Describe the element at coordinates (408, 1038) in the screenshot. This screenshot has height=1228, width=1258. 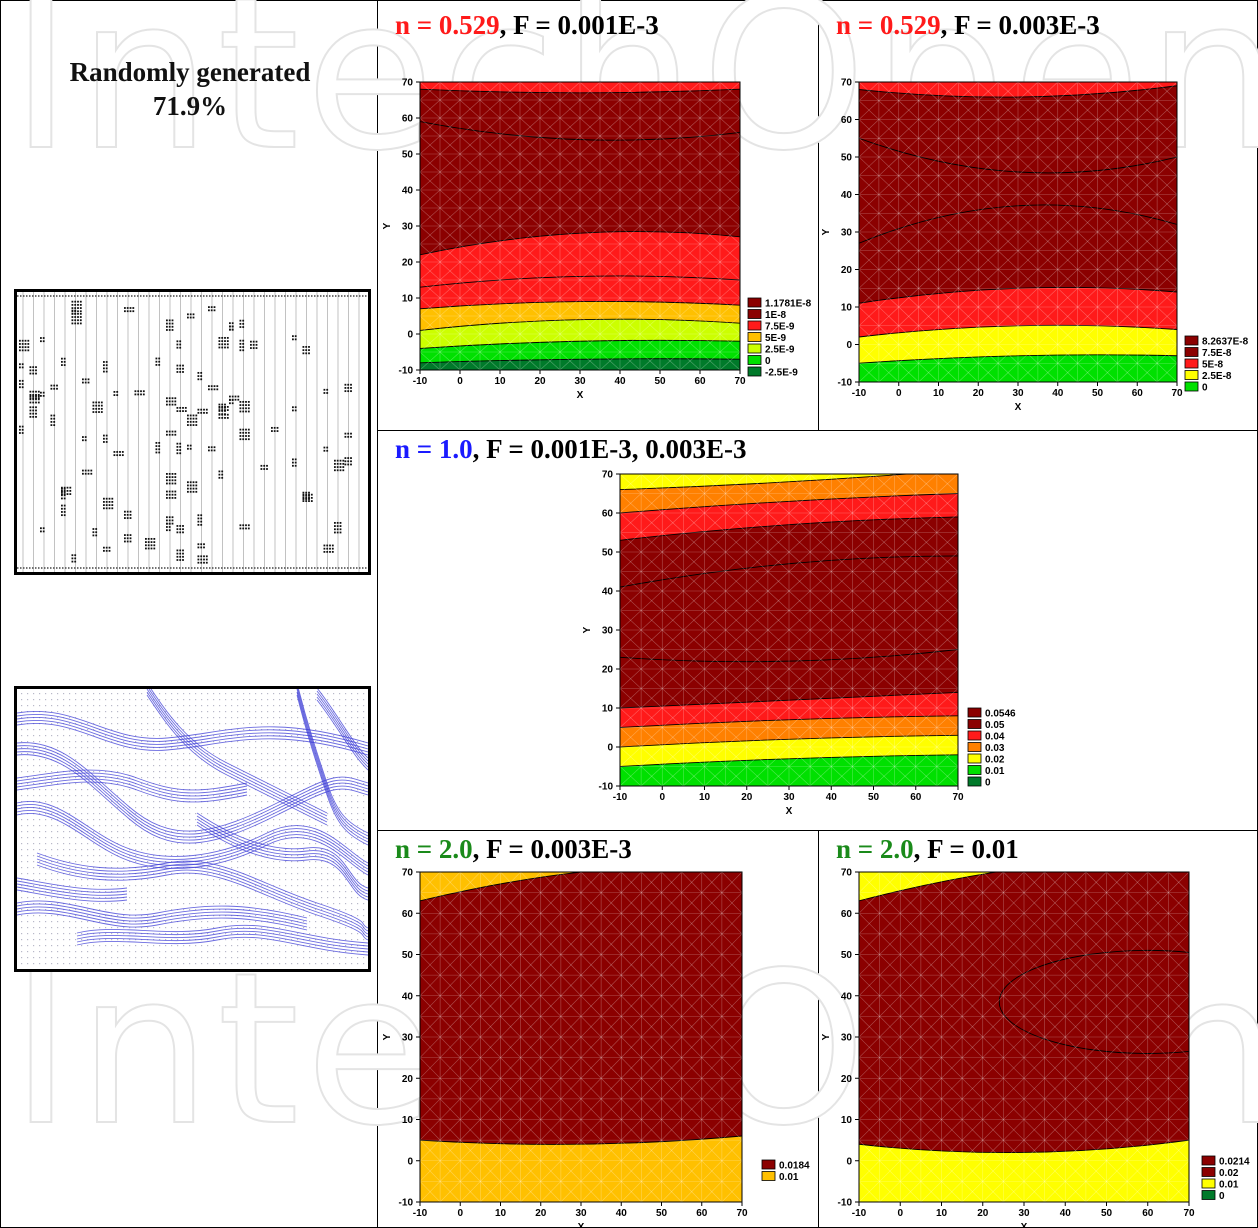
I see `y-tick-label: 30` at that location.